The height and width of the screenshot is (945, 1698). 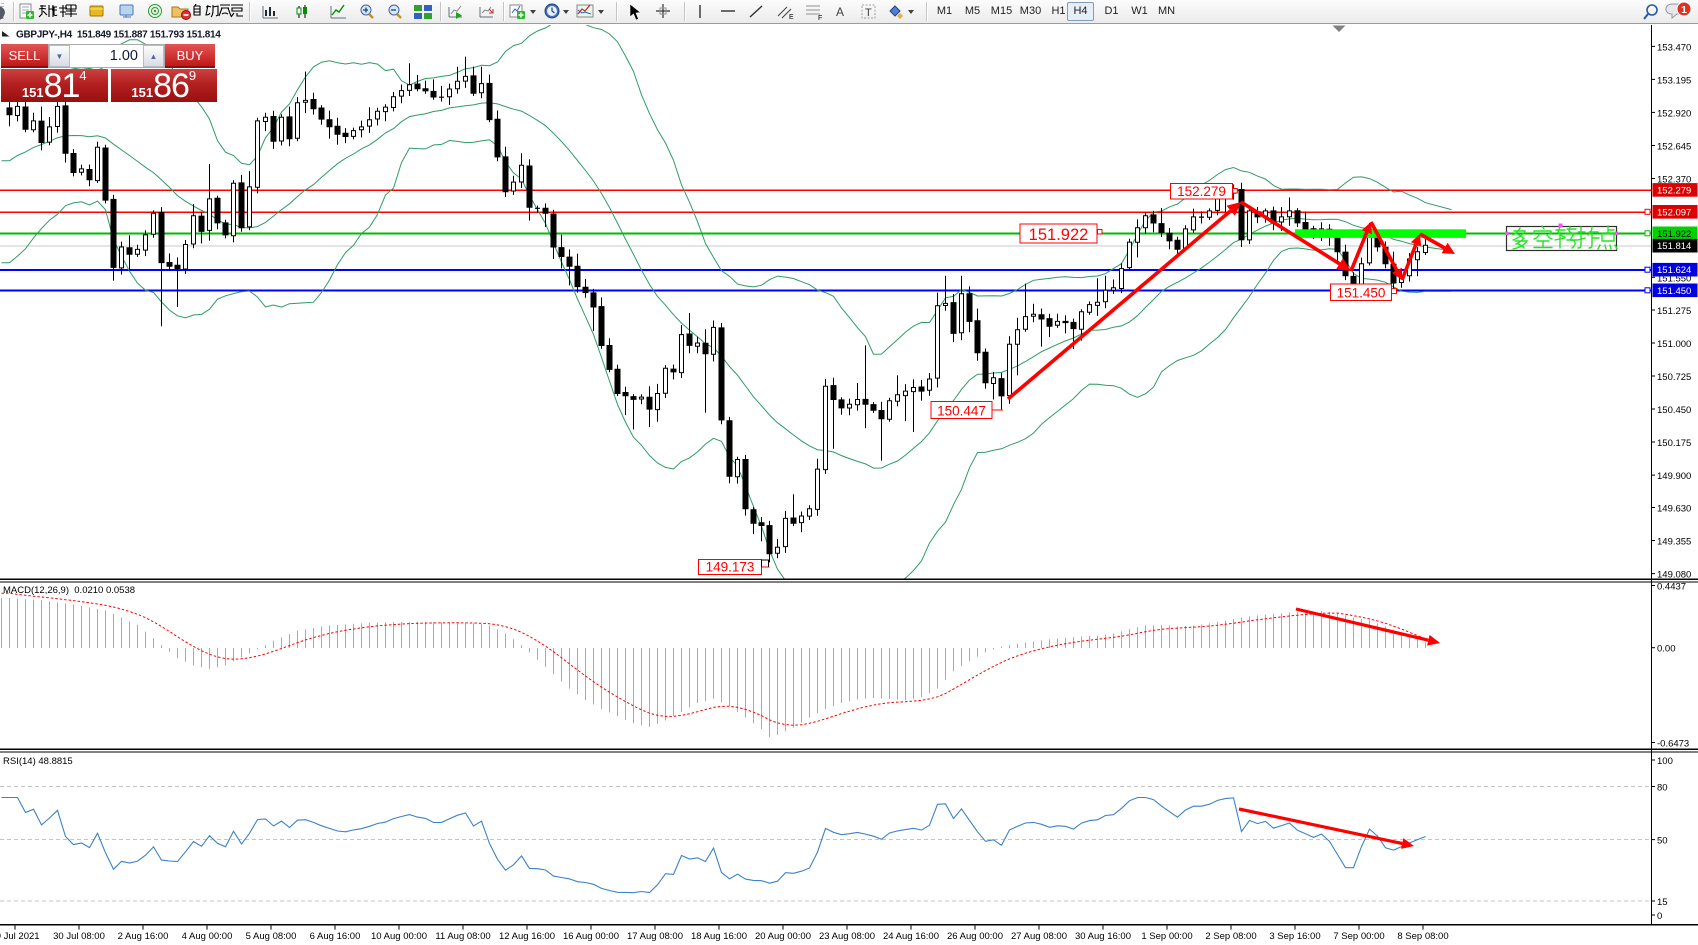 What do you see at coordinates (1674, 344) in the screenshot?
I see `svg-text: 151.000` at bounding box center [1674, 344].